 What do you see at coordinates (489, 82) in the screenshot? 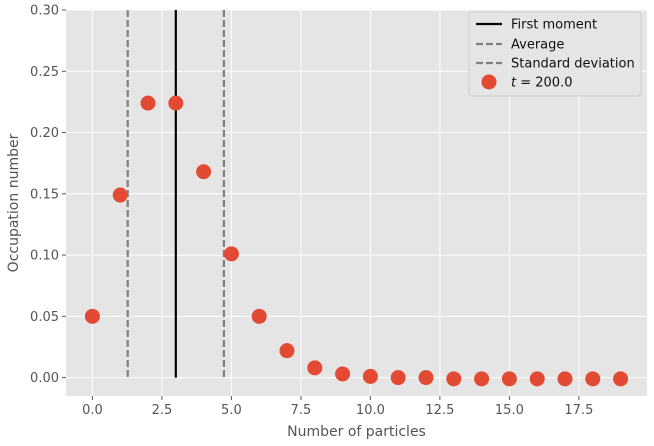
I see `legend-marker` at bounding box center [489, 82].